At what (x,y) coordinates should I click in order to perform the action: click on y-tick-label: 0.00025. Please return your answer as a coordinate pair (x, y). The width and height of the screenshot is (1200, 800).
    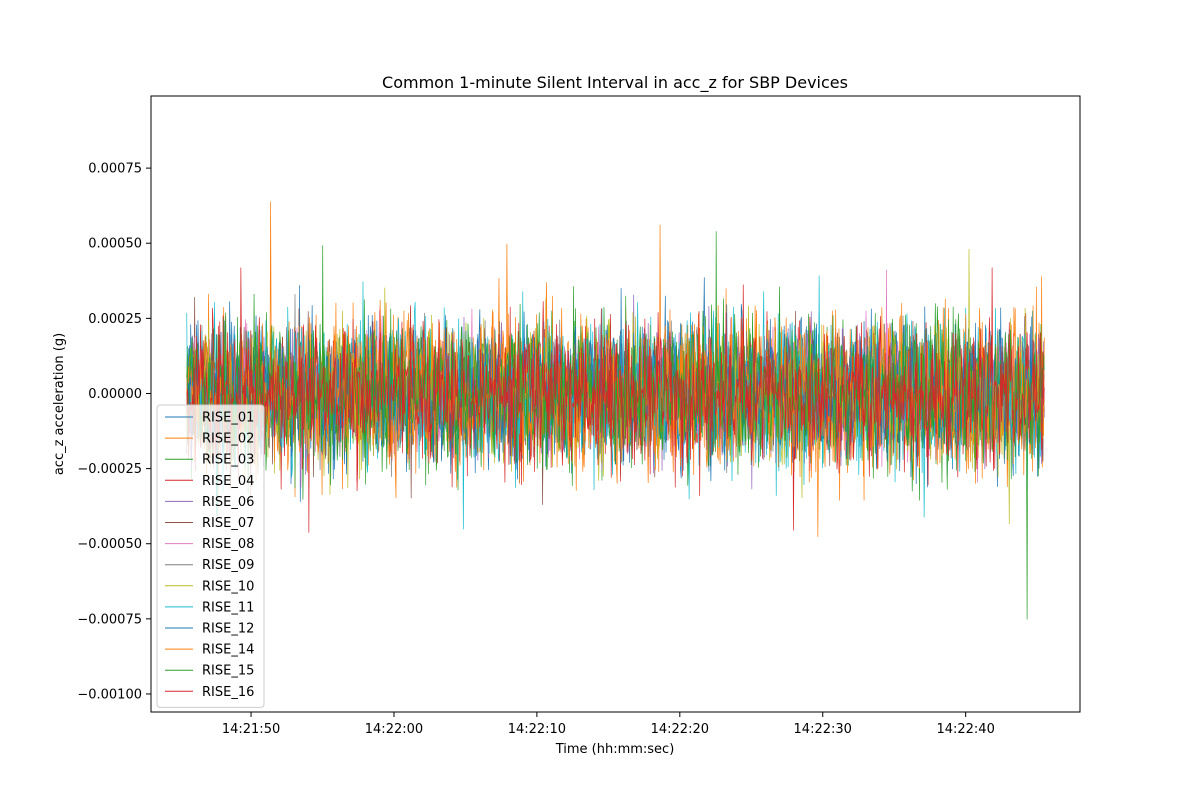
    Looking at the image, I should click on (115, 319).